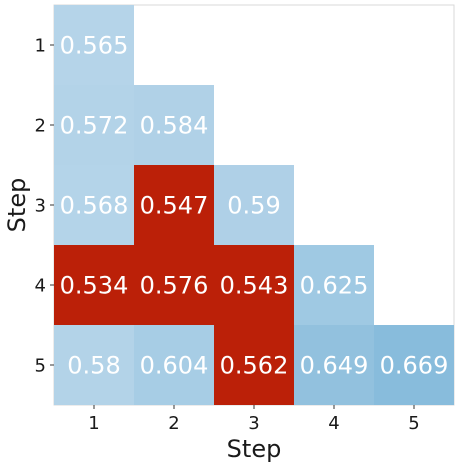 This screenshot has height=466, width=466. What do you see at coordinates (413, 423) in the screenshot?
I see `x-tick-label: 5` at bounding box center [413, 423].